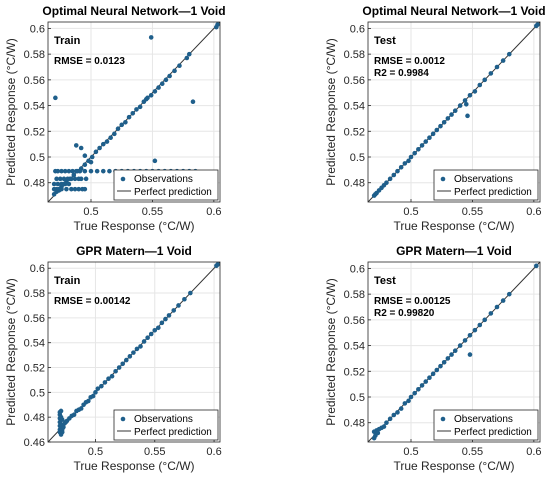  Describe the element at coordinates (443, 419) in the screenshot. I see `legend-observation-marker` at that location.